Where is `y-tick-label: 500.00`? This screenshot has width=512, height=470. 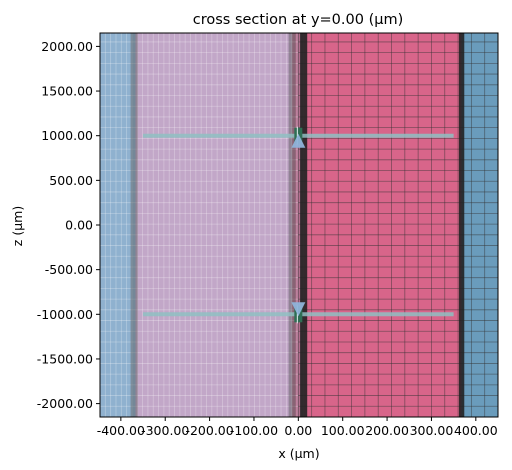
y-tick-label: 500.00 is located at coordinates (71, 180).